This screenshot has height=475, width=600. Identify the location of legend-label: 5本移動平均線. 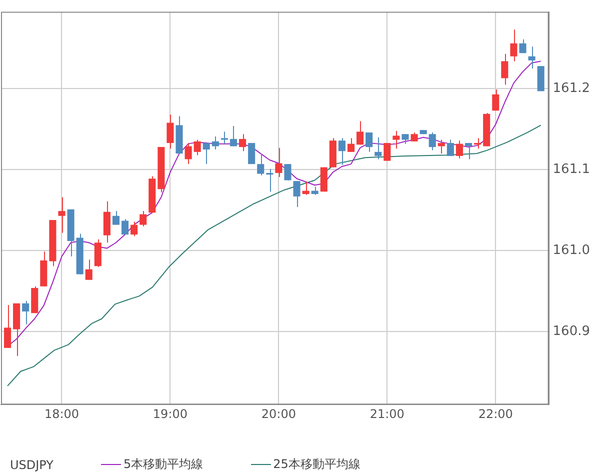
(163, 464).